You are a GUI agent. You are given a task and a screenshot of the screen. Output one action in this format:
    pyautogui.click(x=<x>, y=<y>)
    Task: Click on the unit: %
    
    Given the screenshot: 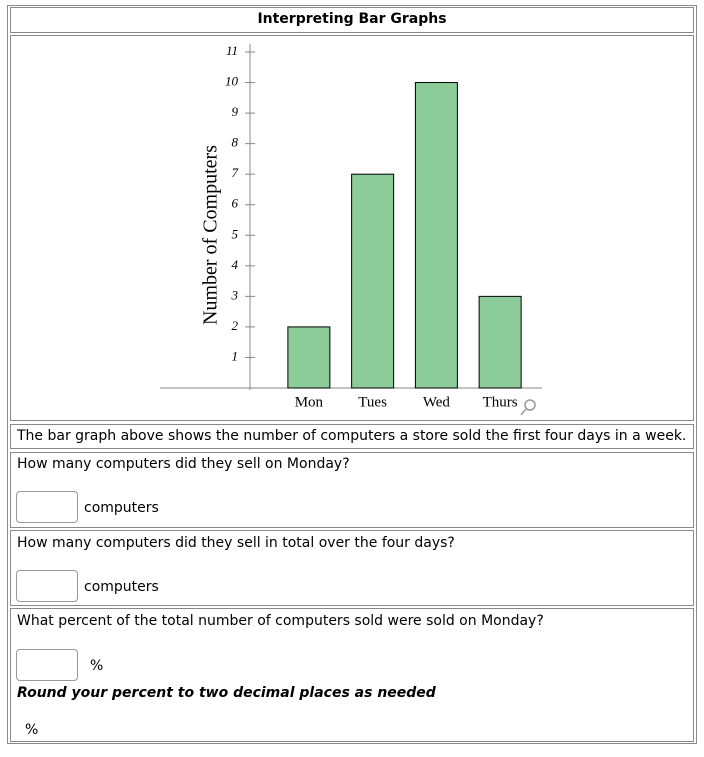 What is the action you would take?
    pyautogui.click(x=97, y=666)
    